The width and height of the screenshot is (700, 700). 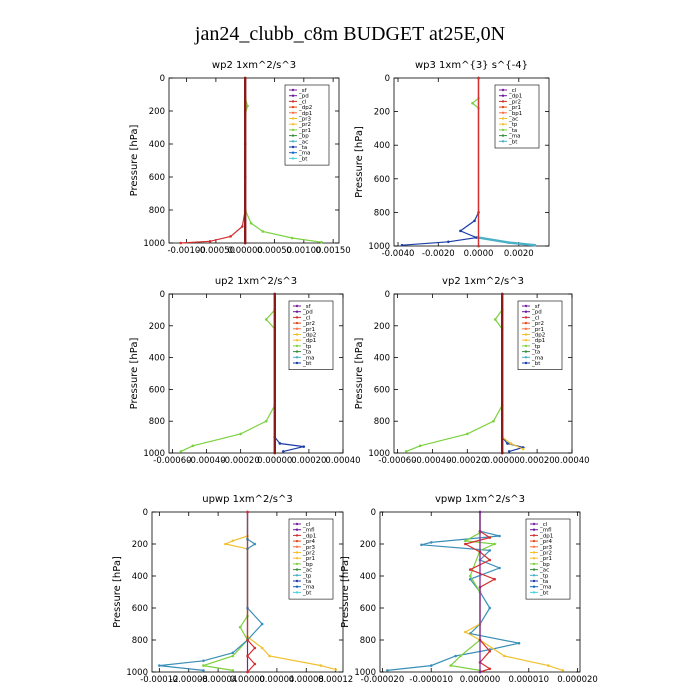 What do you see at coordinates (540, 335) in the screenshot?
I see `legend: _sf_pd_cl_pr2_pr1_dp2_dp1_tp_ta_ma_bt` at bounding box center [540, 335].